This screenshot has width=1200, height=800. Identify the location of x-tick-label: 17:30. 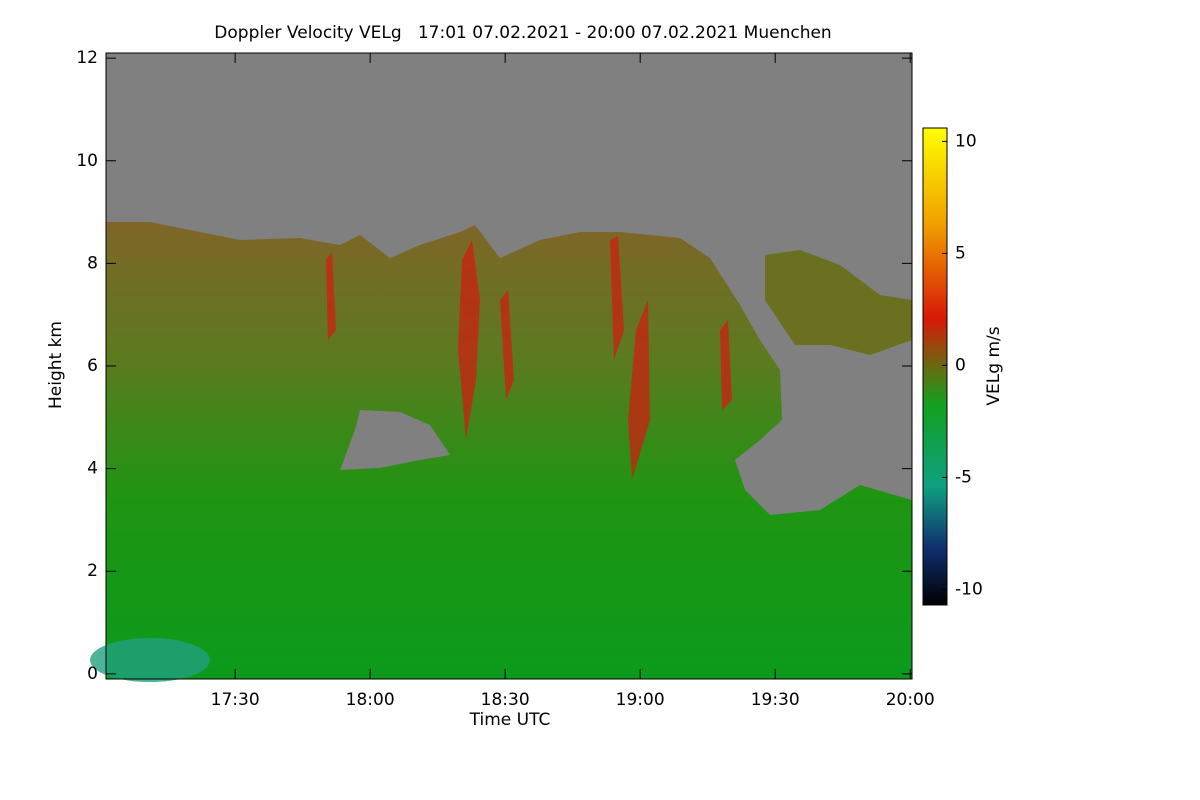
(235, 700).